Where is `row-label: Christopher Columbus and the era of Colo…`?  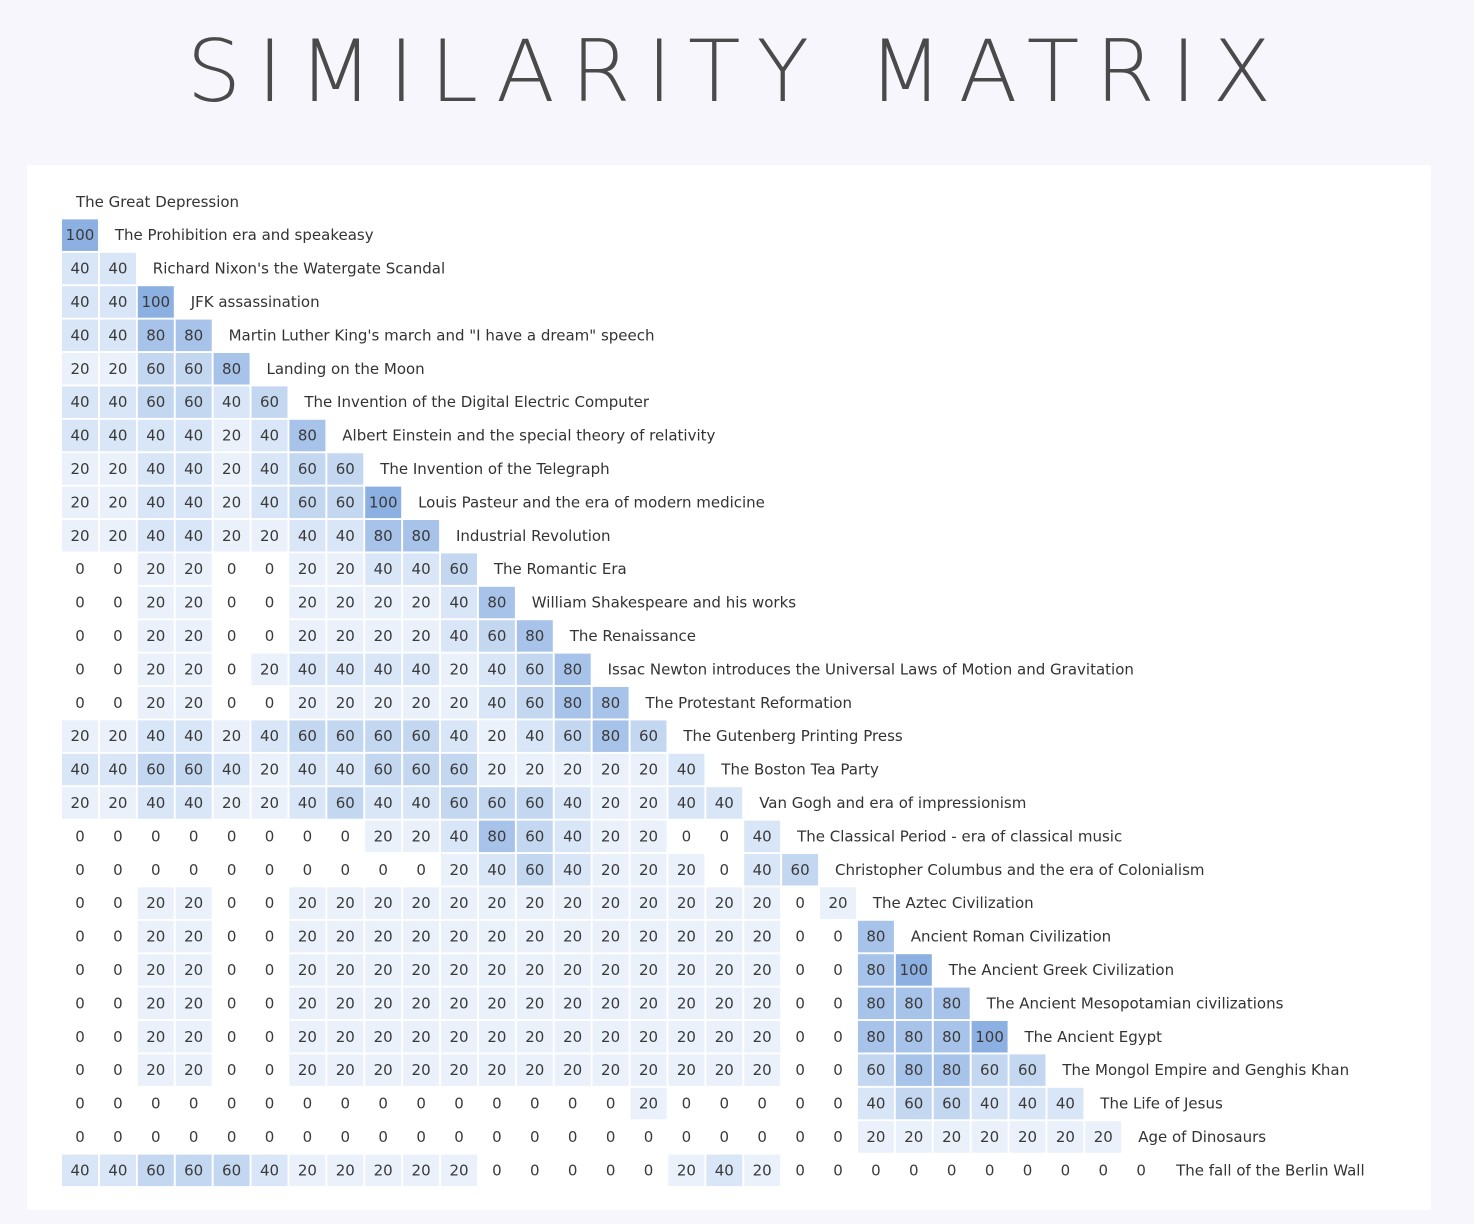 row-label: Christopher Columbus and the era of Colo… is located at coordinates (1020, 870).